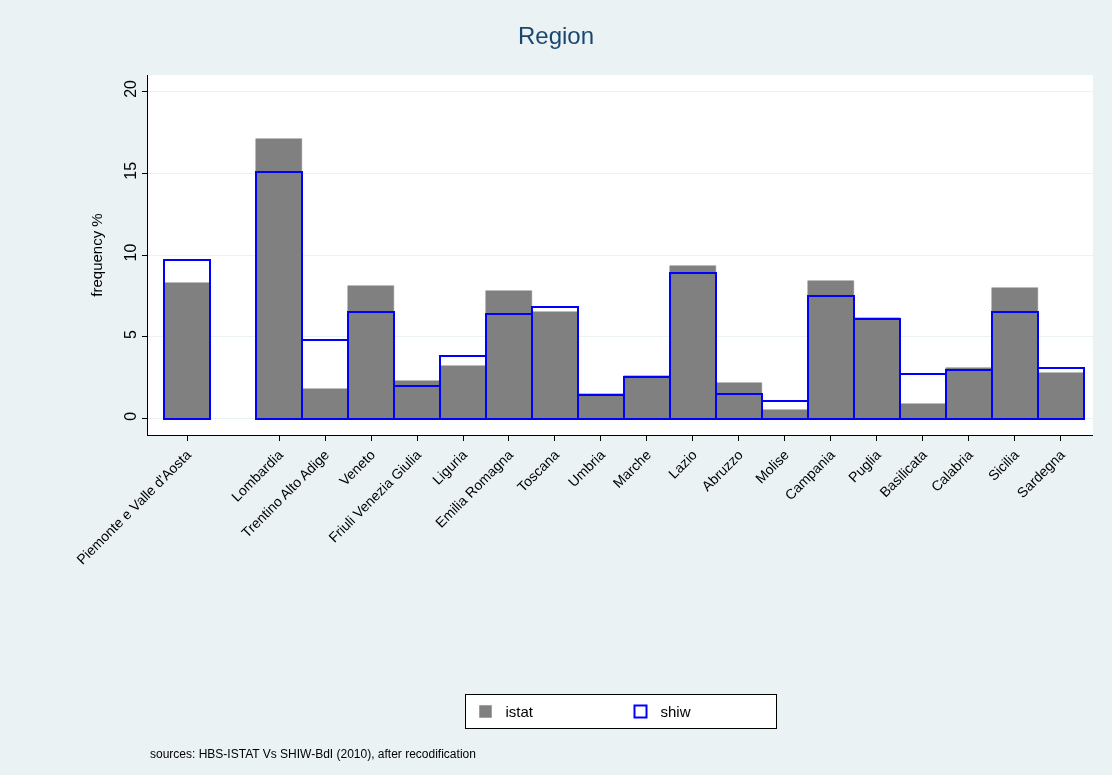 Image resolution: width=1112 pixels, height=775 pixels. I want to click on chart-title: Region, so click(556, 35).